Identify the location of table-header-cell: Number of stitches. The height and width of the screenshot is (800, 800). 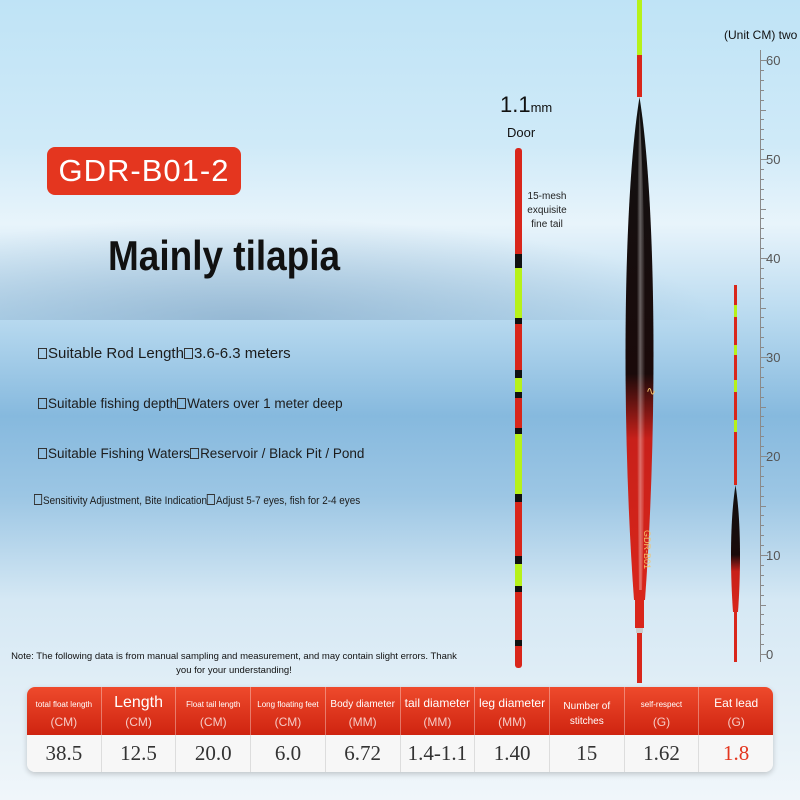
(587, 711).